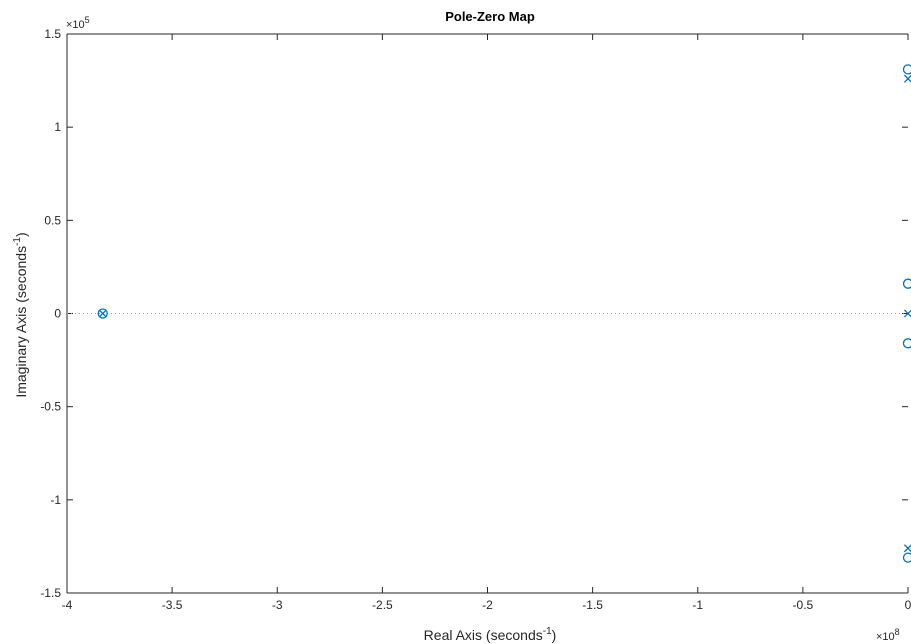 Image resolution: width=911 pixels, height=644 pixels. I want to click on y-tick-label: -1, so click(55, 500).